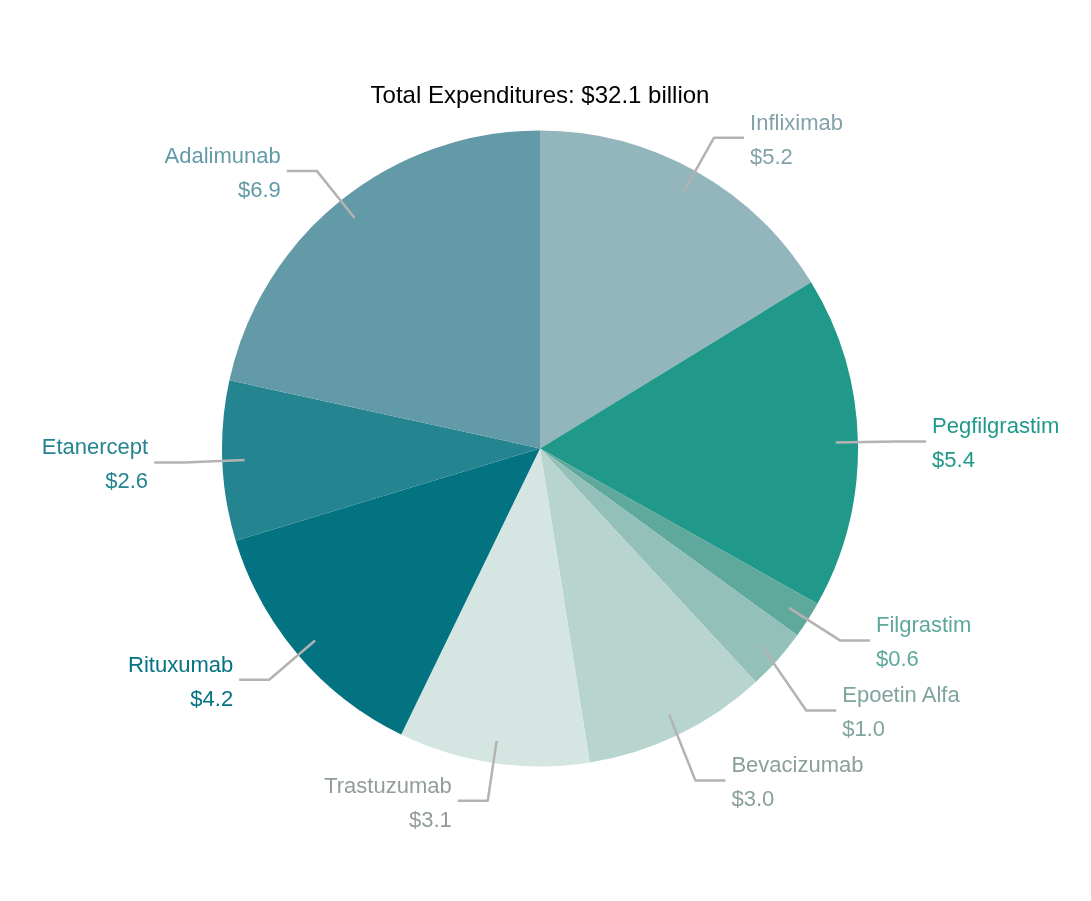  What do you see at coordinates (996, 426) in the screenshot?
I see `slice-label: Pegfilgrastim` at bounding box center [996, 426].